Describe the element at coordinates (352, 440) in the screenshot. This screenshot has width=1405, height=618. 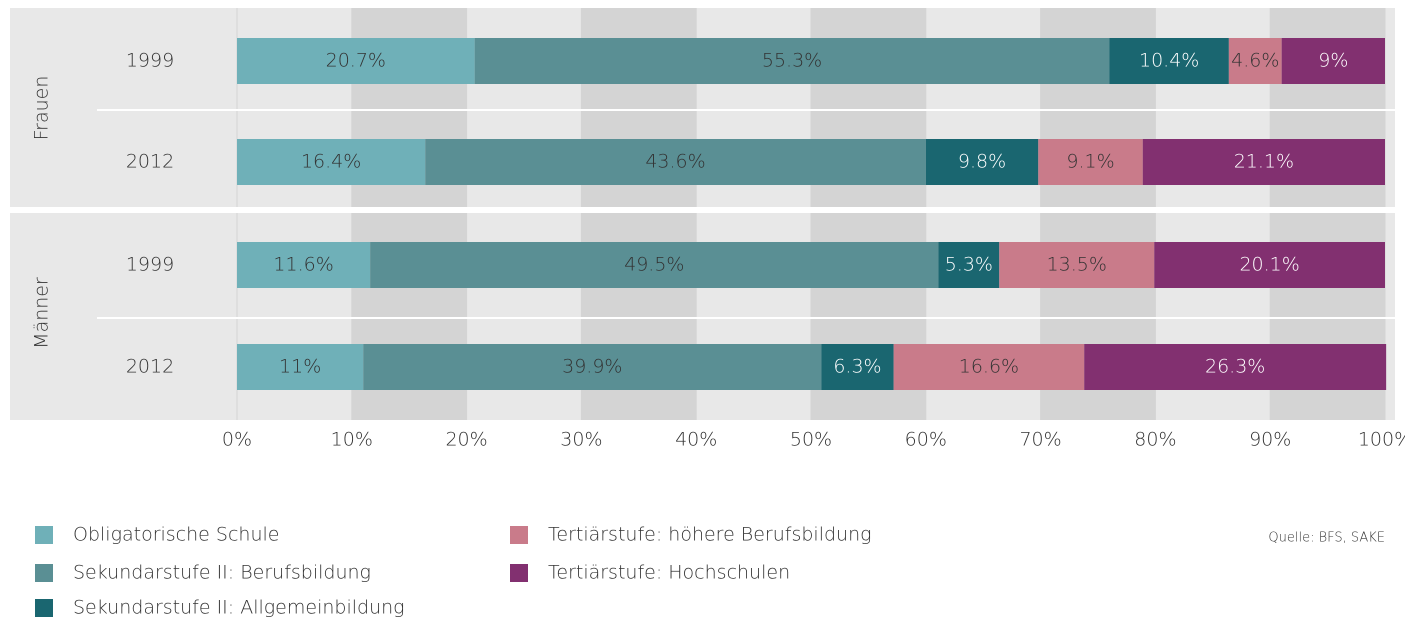
I see `x-tick-label: 10%` at that location.